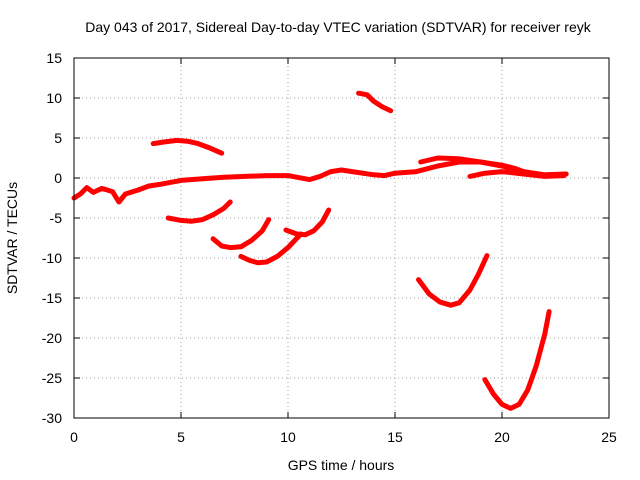  Describe the element at coordinates (375, 102) in the screenshot. I see `series-arc-b` at that location.